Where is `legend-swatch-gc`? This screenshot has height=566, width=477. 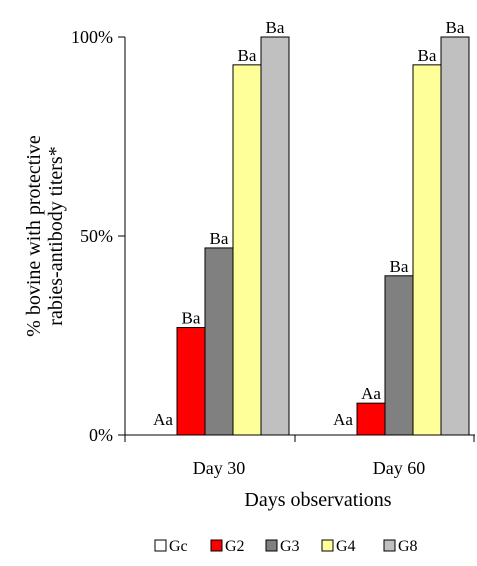 legend-swatch-gc is located at coordinates (160, 545).